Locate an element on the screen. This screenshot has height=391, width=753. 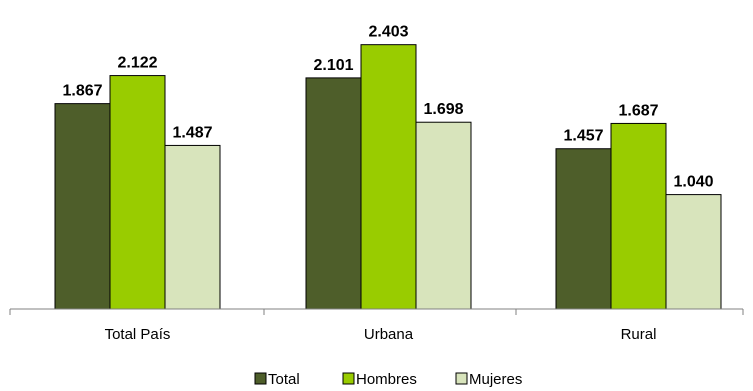
x-category-label: Urbana is located at coordinates (389, 334).